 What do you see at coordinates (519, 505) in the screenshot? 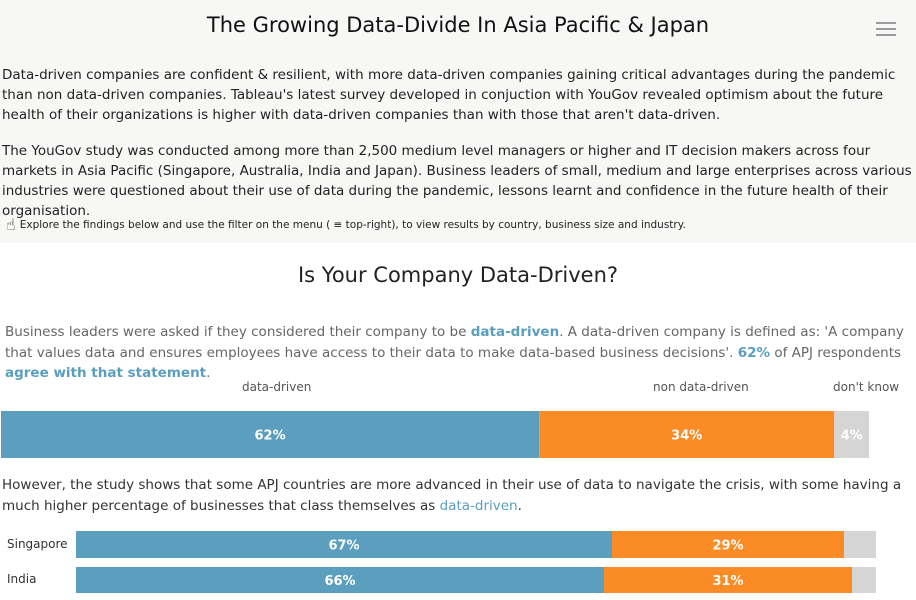
I see `desc2-text-b: .` at bounding box center [519, 505].